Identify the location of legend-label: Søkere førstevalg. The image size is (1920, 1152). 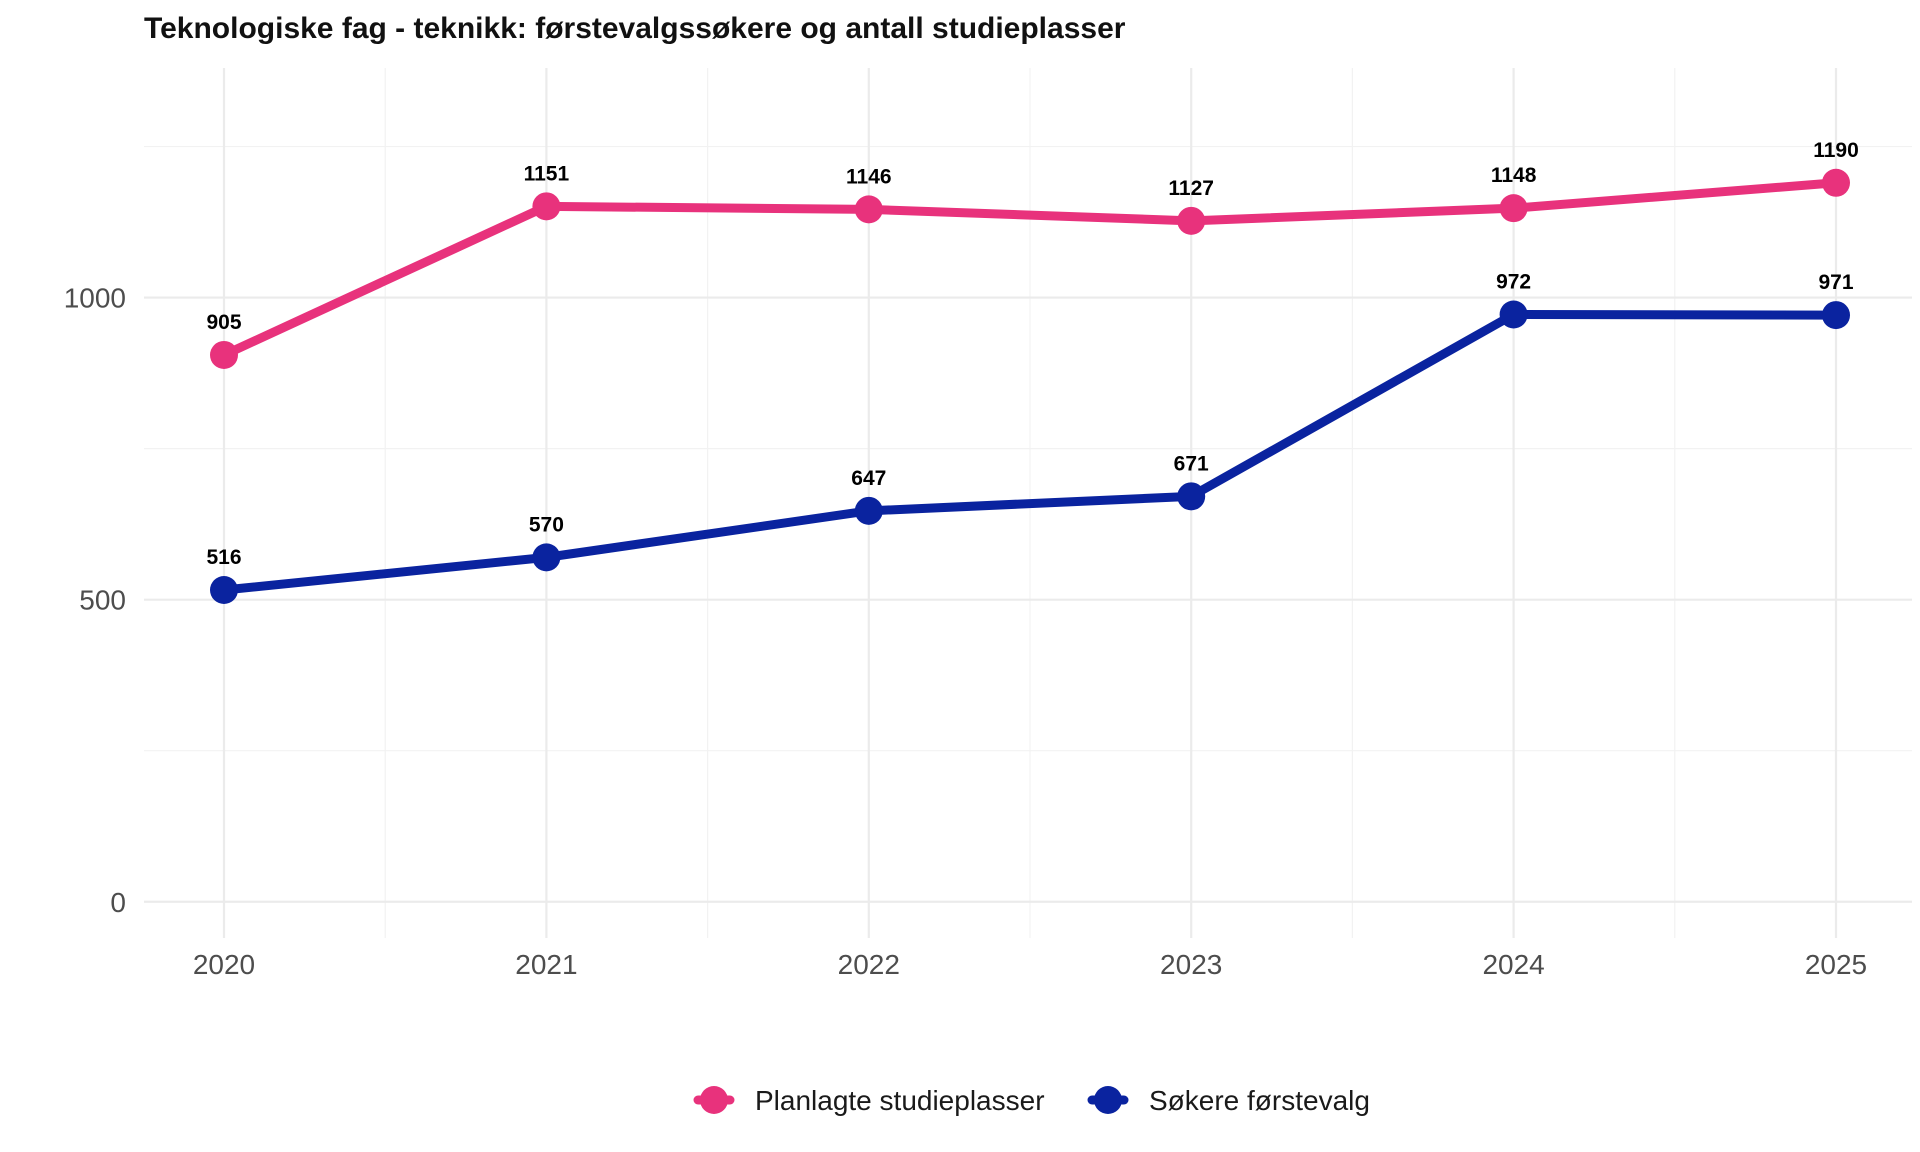
(1259, 1100).